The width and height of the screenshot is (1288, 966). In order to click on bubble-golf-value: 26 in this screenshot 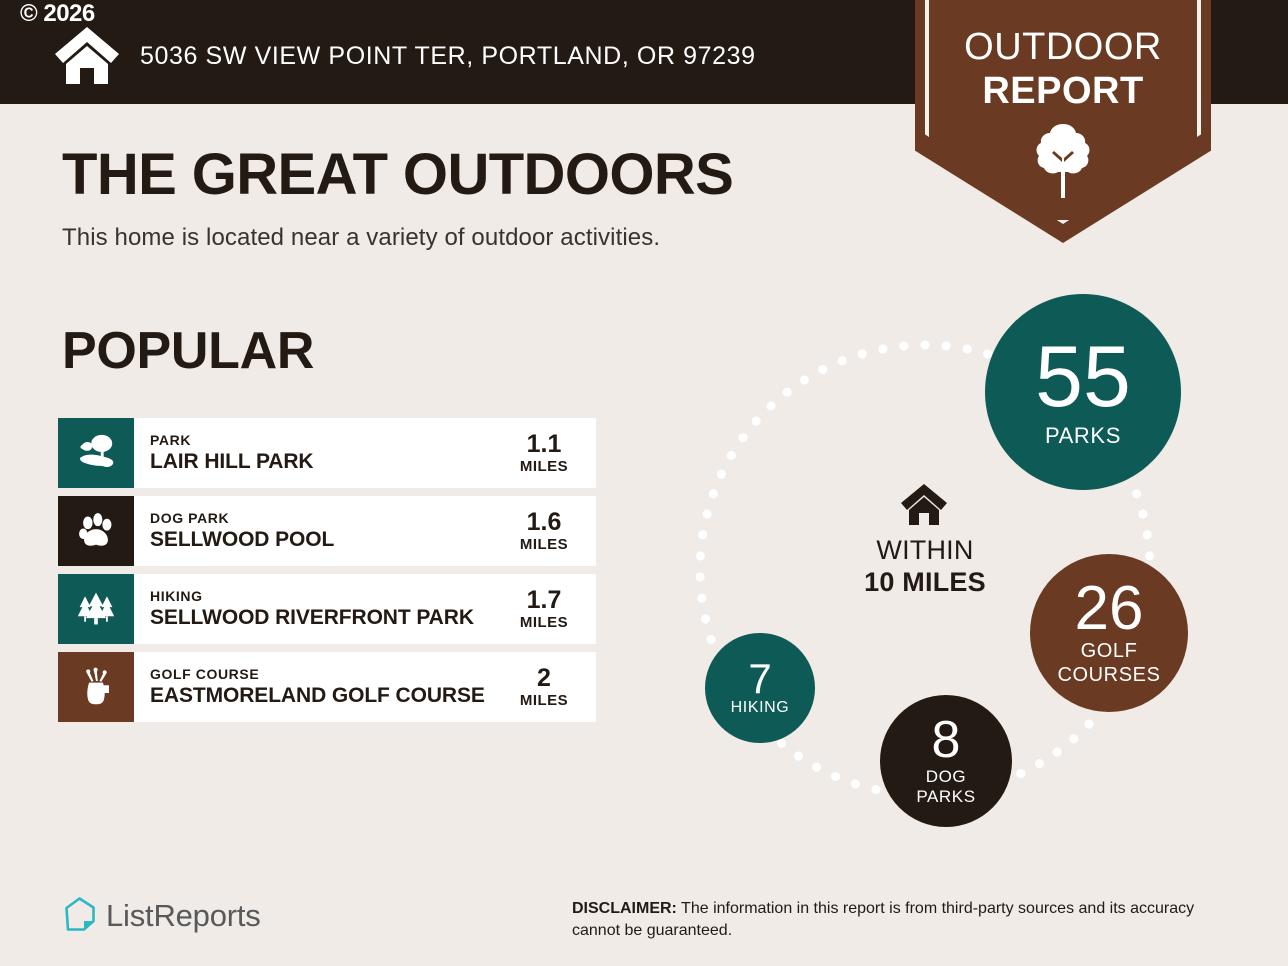, I will do `click(1109, 608)`.